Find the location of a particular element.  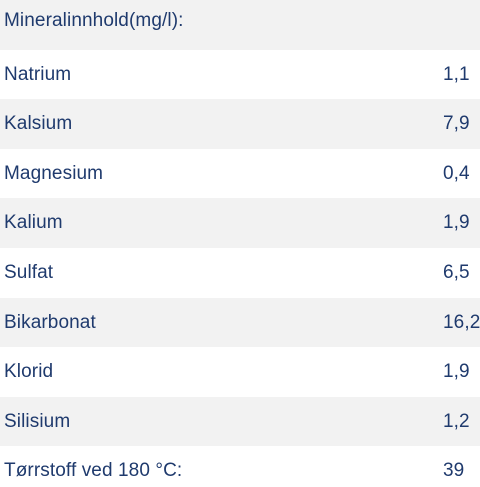

mineral-name: Kalium is located at coordinates (33, 223).